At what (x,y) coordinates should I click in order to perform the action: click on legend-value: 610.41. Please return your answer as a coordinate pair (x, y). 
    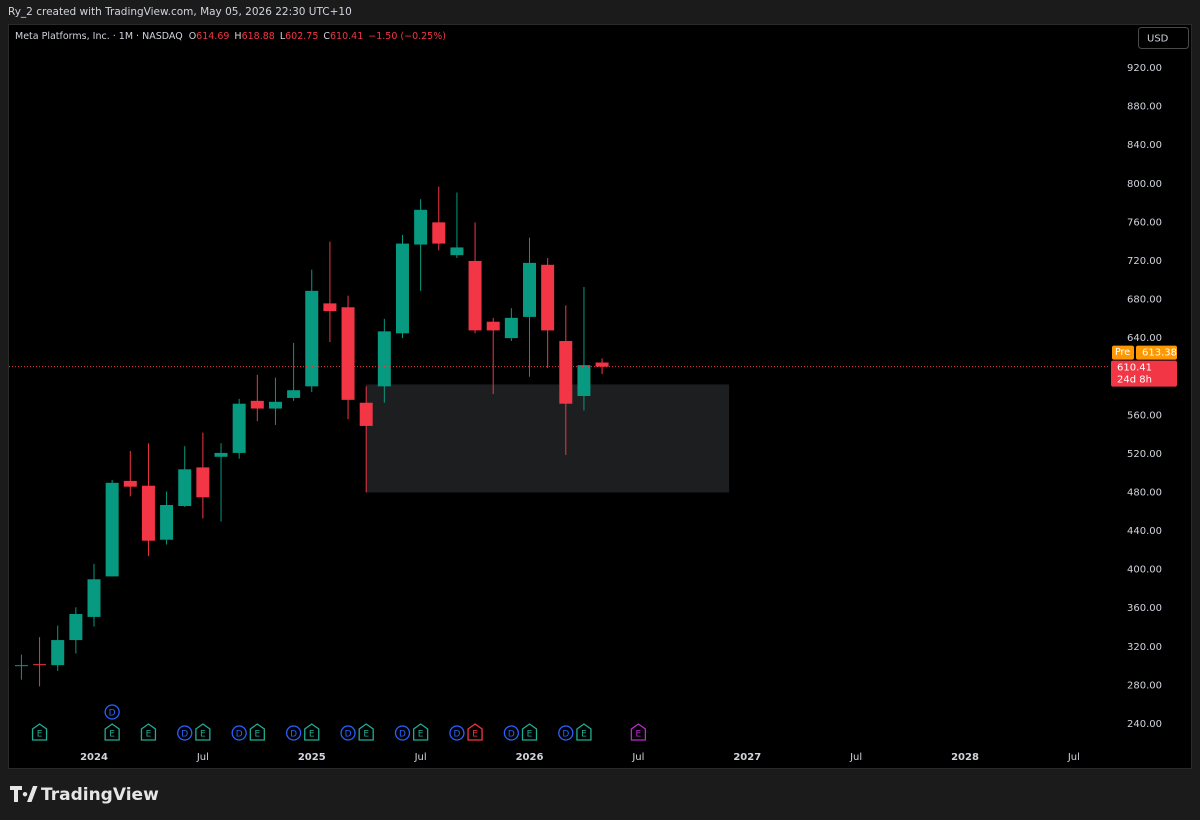
    Looking at the image, I should click on (346, 36).